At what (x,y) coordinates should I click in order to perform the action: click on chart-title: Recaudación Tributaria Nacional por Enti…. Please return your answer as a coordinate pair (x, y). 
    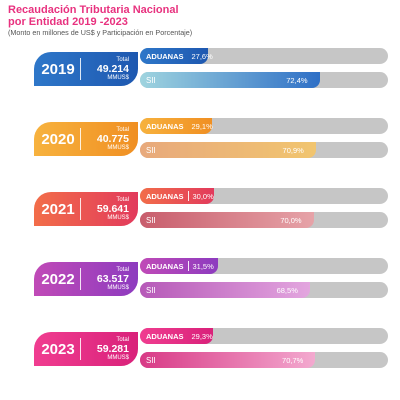
    Looking at the image, I should click on (93, 16).